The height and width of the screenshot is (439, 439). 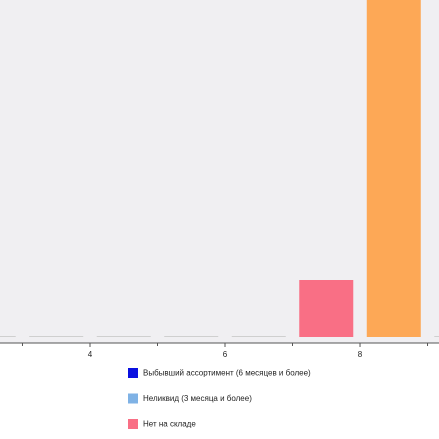 I want to click on legend-label: Нет на складе, so click(x=169, y=424).